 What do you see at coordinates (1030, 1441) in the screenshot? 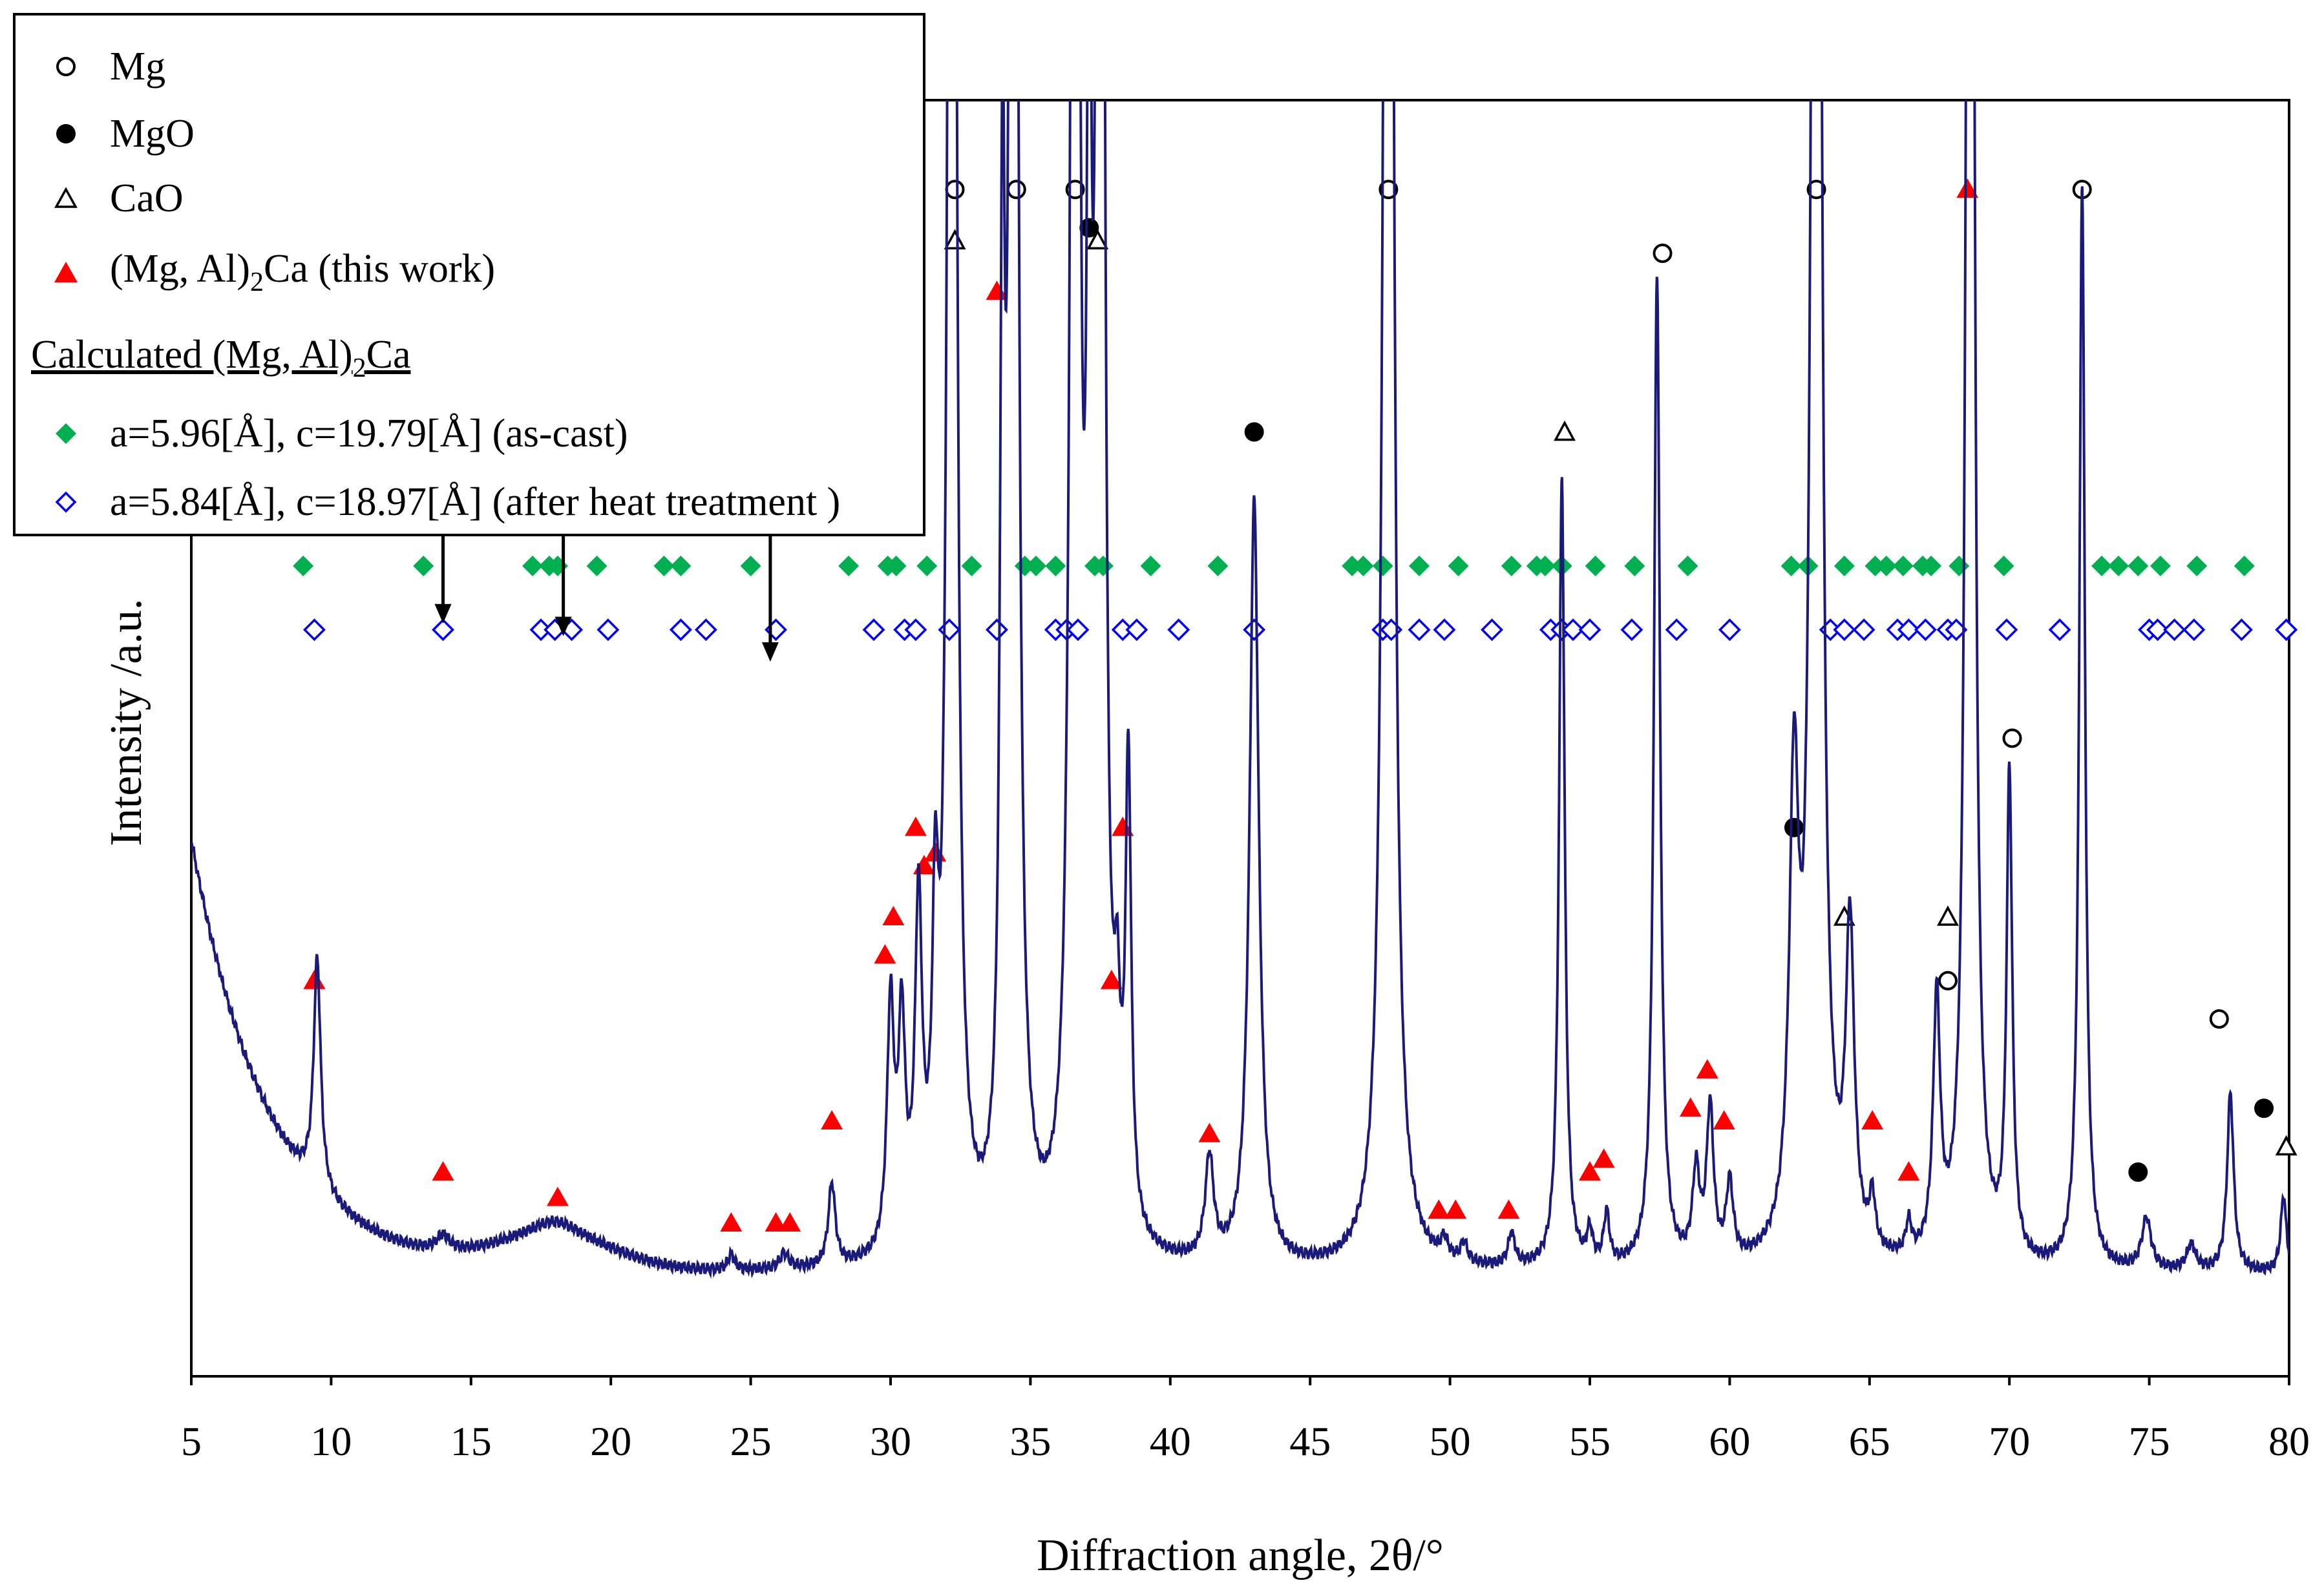
I see `x-tick-label: 35` at bounding box center [1030, 1441].